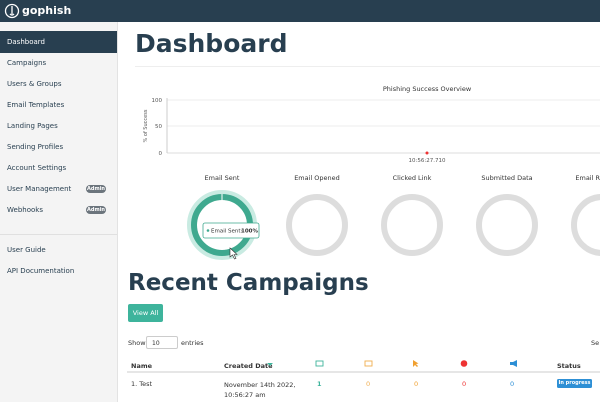 This screenshot has width=600, height=402. Describe the element at coordinates (37, 168) in the screenshot. I see `nav-item: Account Settings` at that location.